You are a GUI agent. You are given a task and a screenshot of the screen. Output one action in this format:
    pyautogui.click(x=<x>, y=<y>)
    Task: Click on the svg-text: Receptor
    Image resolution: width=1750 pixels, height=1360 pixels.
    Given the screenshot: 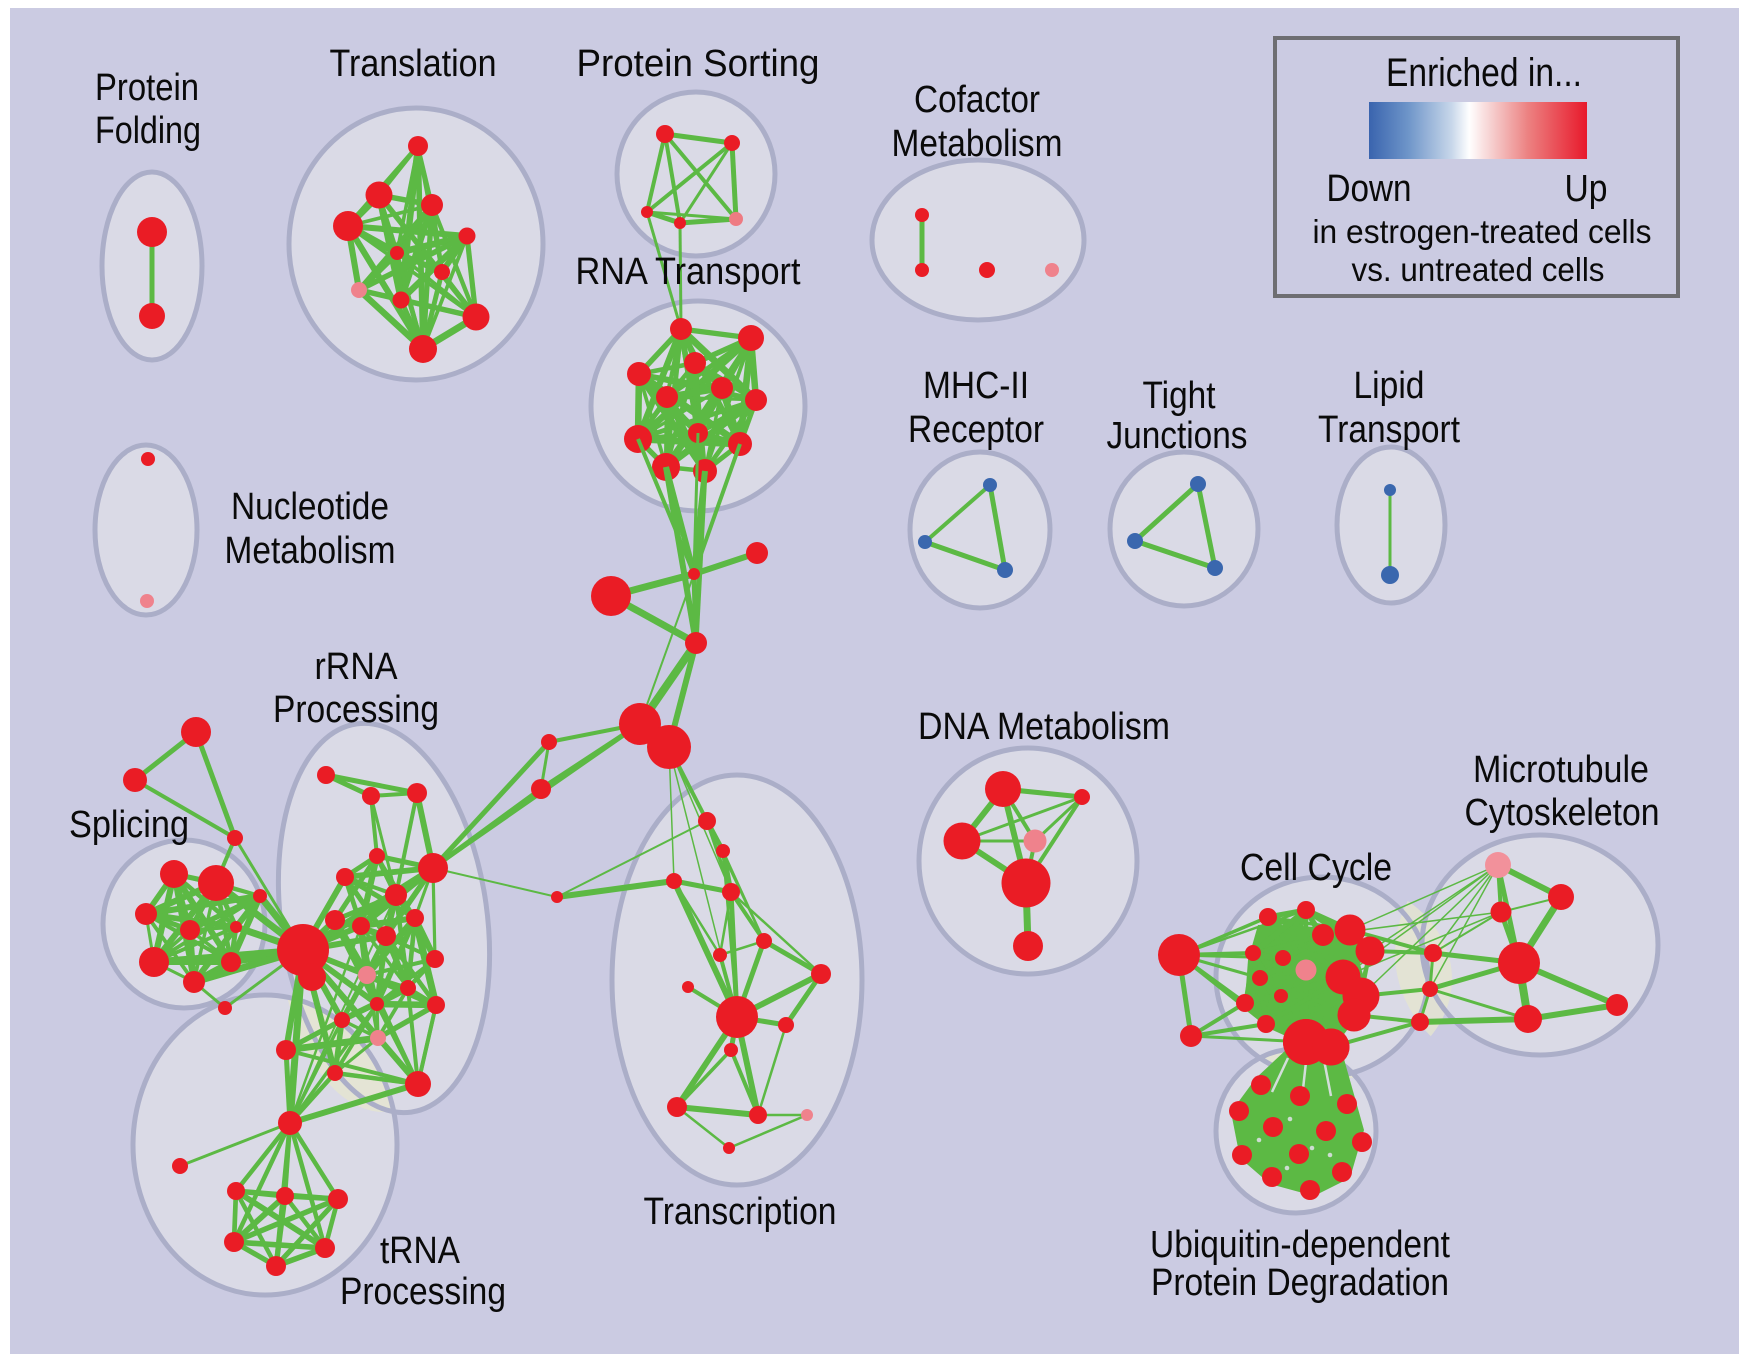 What is the action you would take?
    pyautogui.click(x=976, y=430)
    